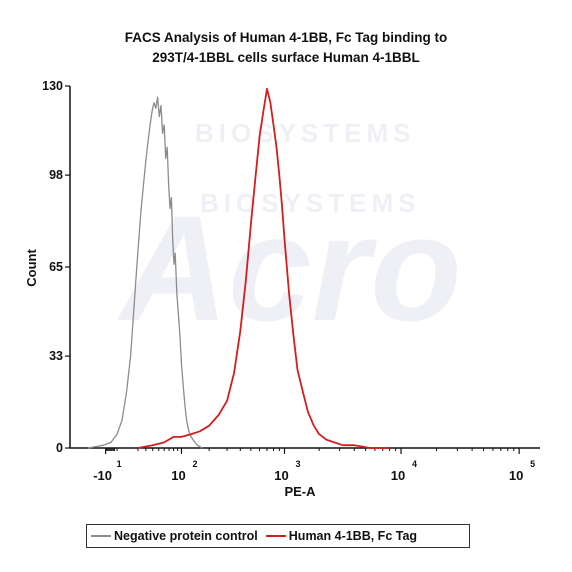 The width and height of the screenshot is (572, 572). Describe the element at coordinates (31, 268) in the screenshot. I see `y-axis-label: Count` at that location.